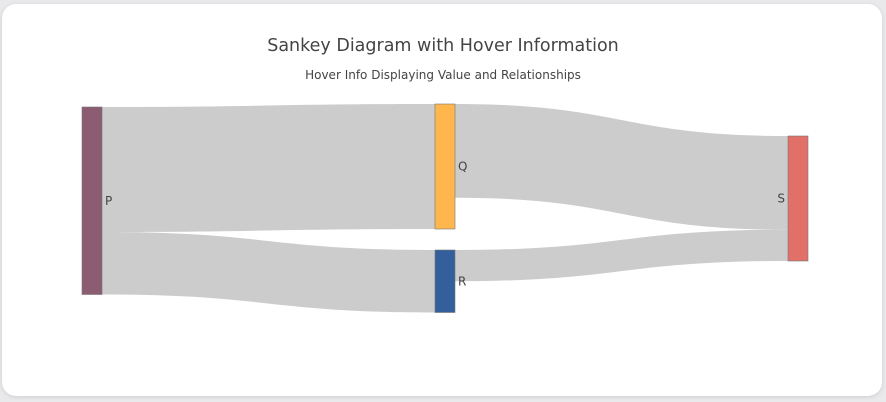 The height and width of the screenshot is (402, 886). Describe the element at coordinates (92, 200) in the screenshot. I see `node-P` at that location.